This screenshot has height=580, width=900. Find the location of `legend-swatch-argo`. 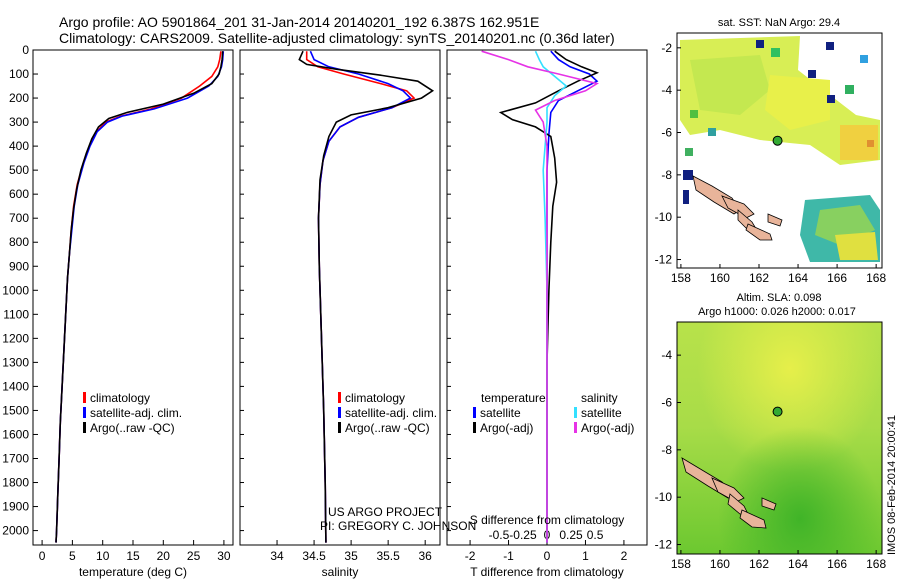

legend-swatch-argo is located at coordinates (339, 427).